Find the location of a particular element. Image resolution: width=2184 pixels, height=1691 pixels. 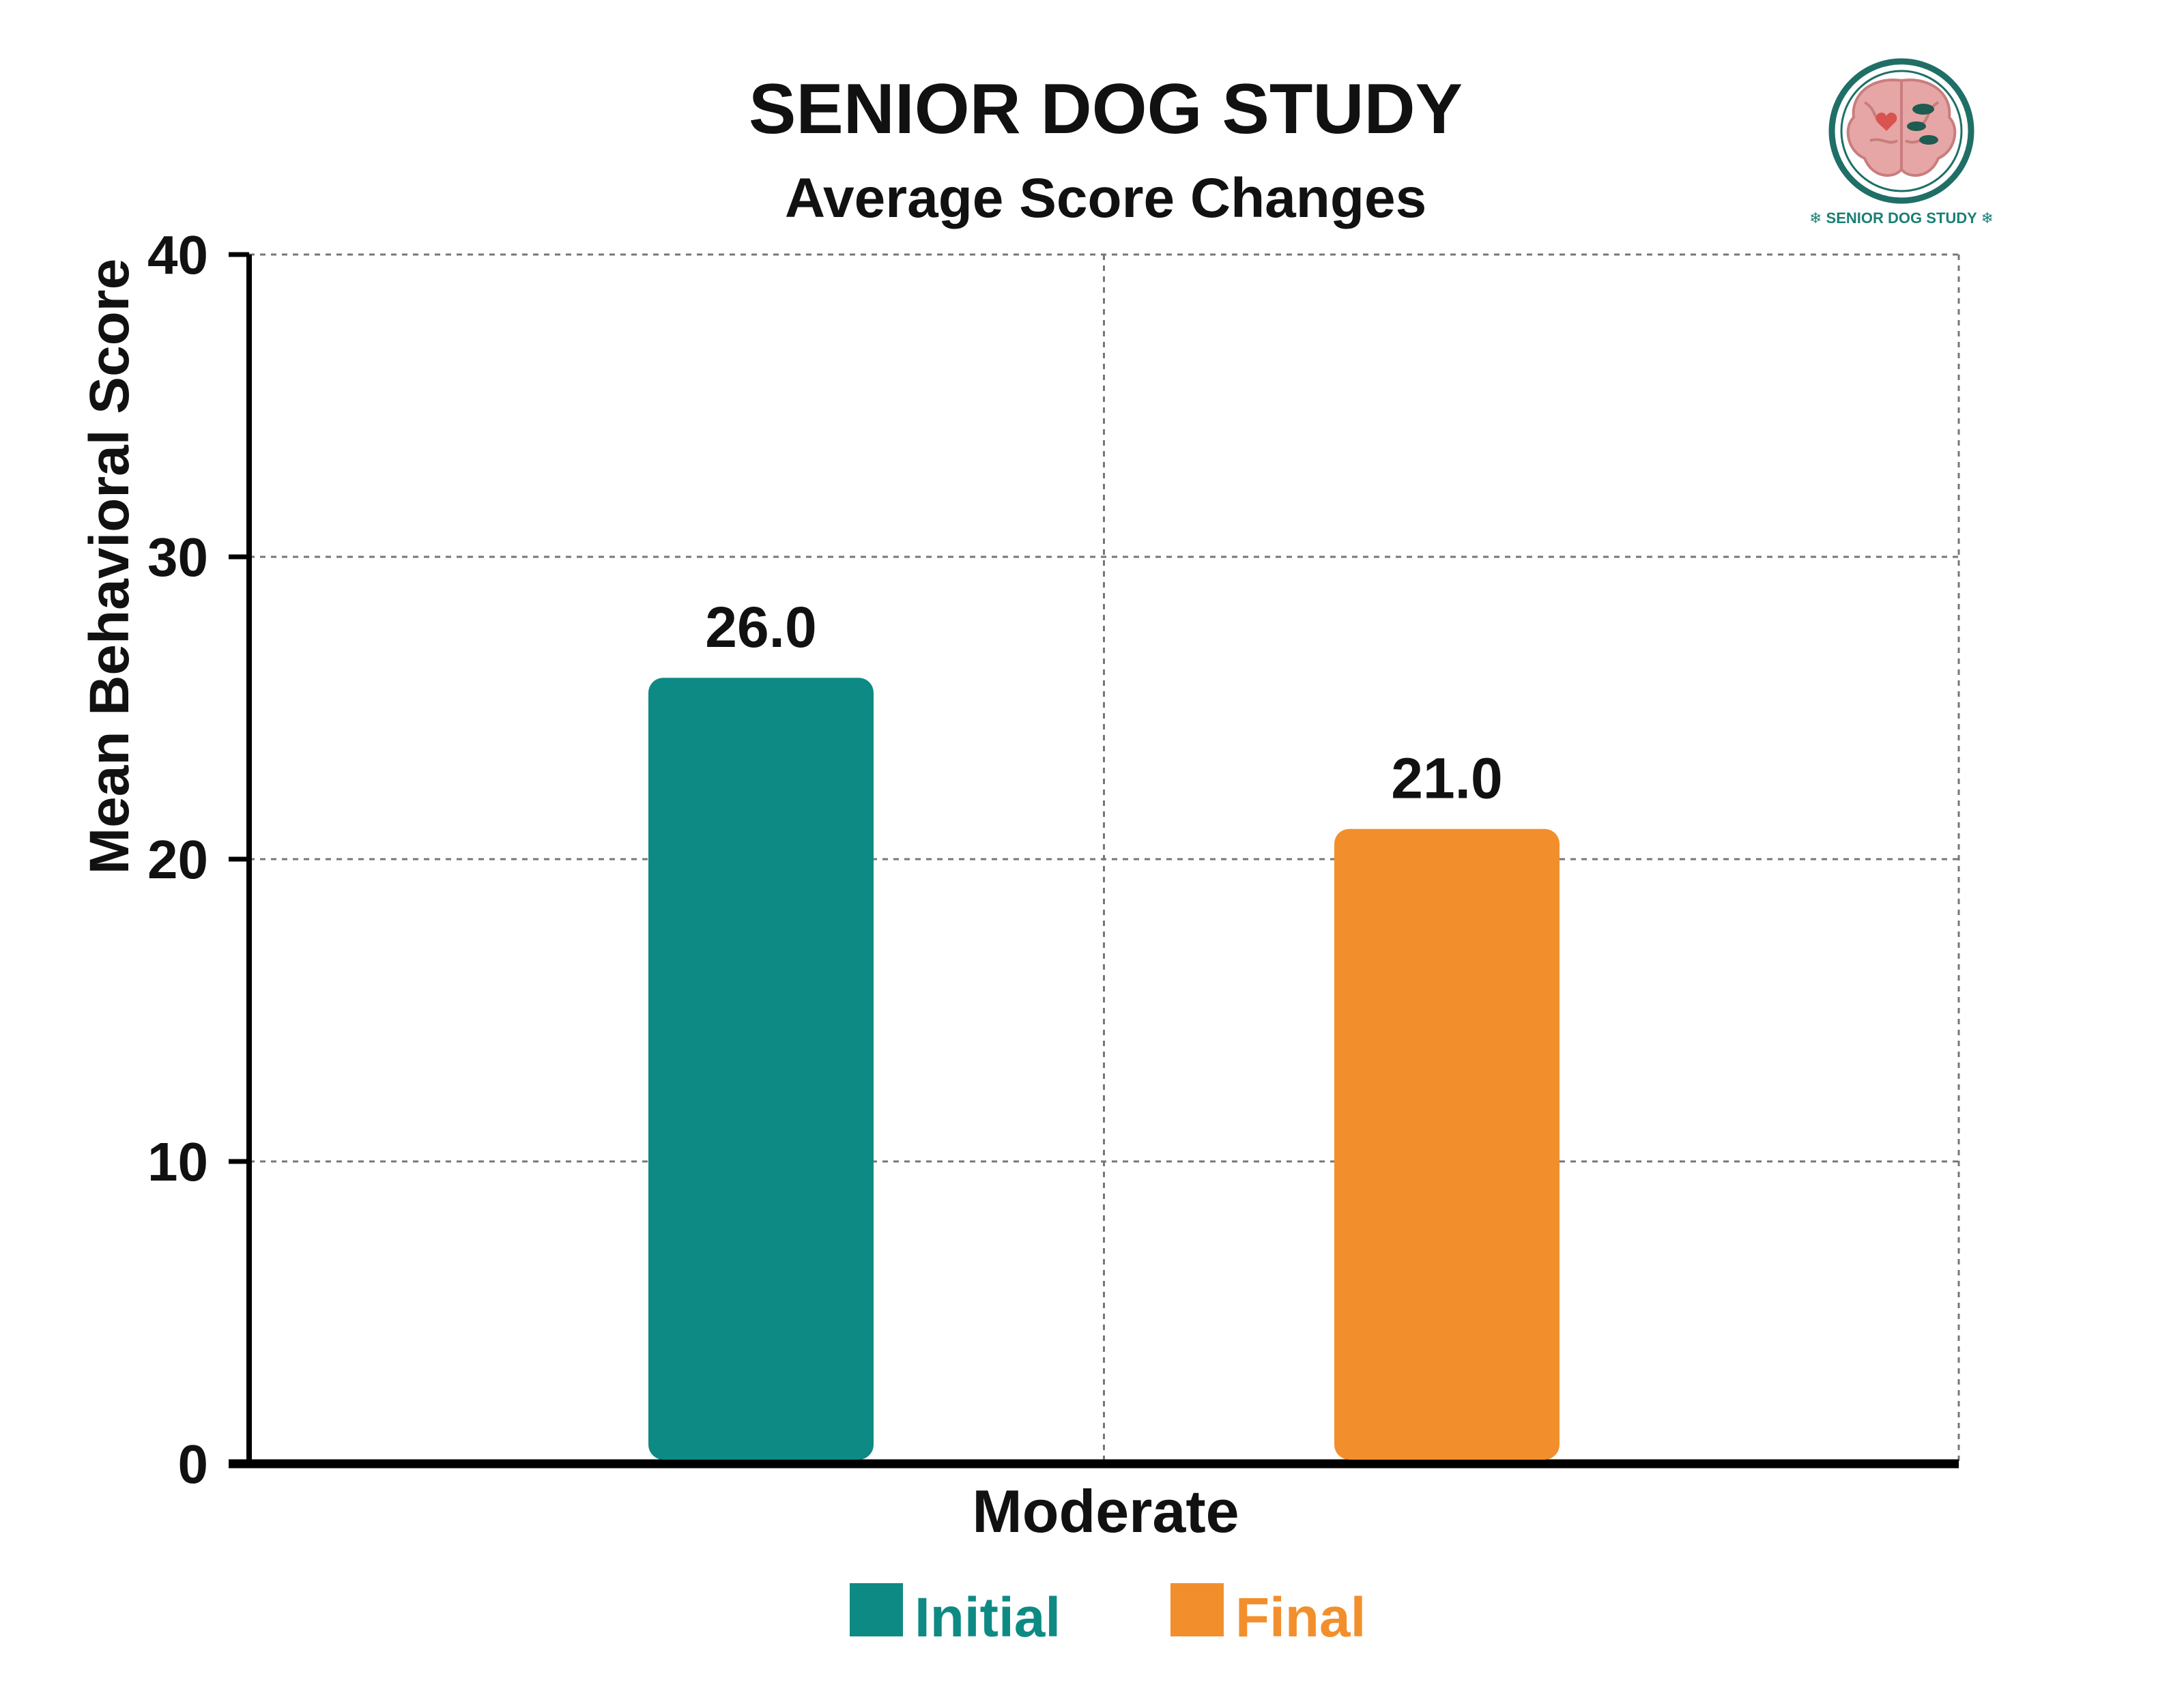

y-tick-label-0: 0 is located at coordinates (193, 1464).